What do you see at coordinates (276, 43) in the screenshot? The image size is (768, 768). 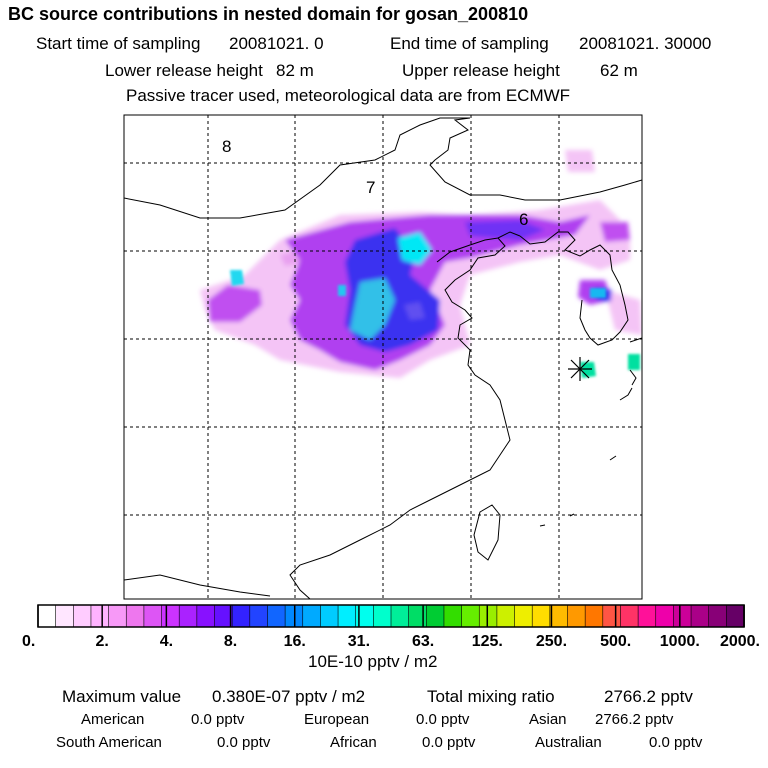 I see `start-time-value: 20081021. 0` at bounding box center [276, 43].